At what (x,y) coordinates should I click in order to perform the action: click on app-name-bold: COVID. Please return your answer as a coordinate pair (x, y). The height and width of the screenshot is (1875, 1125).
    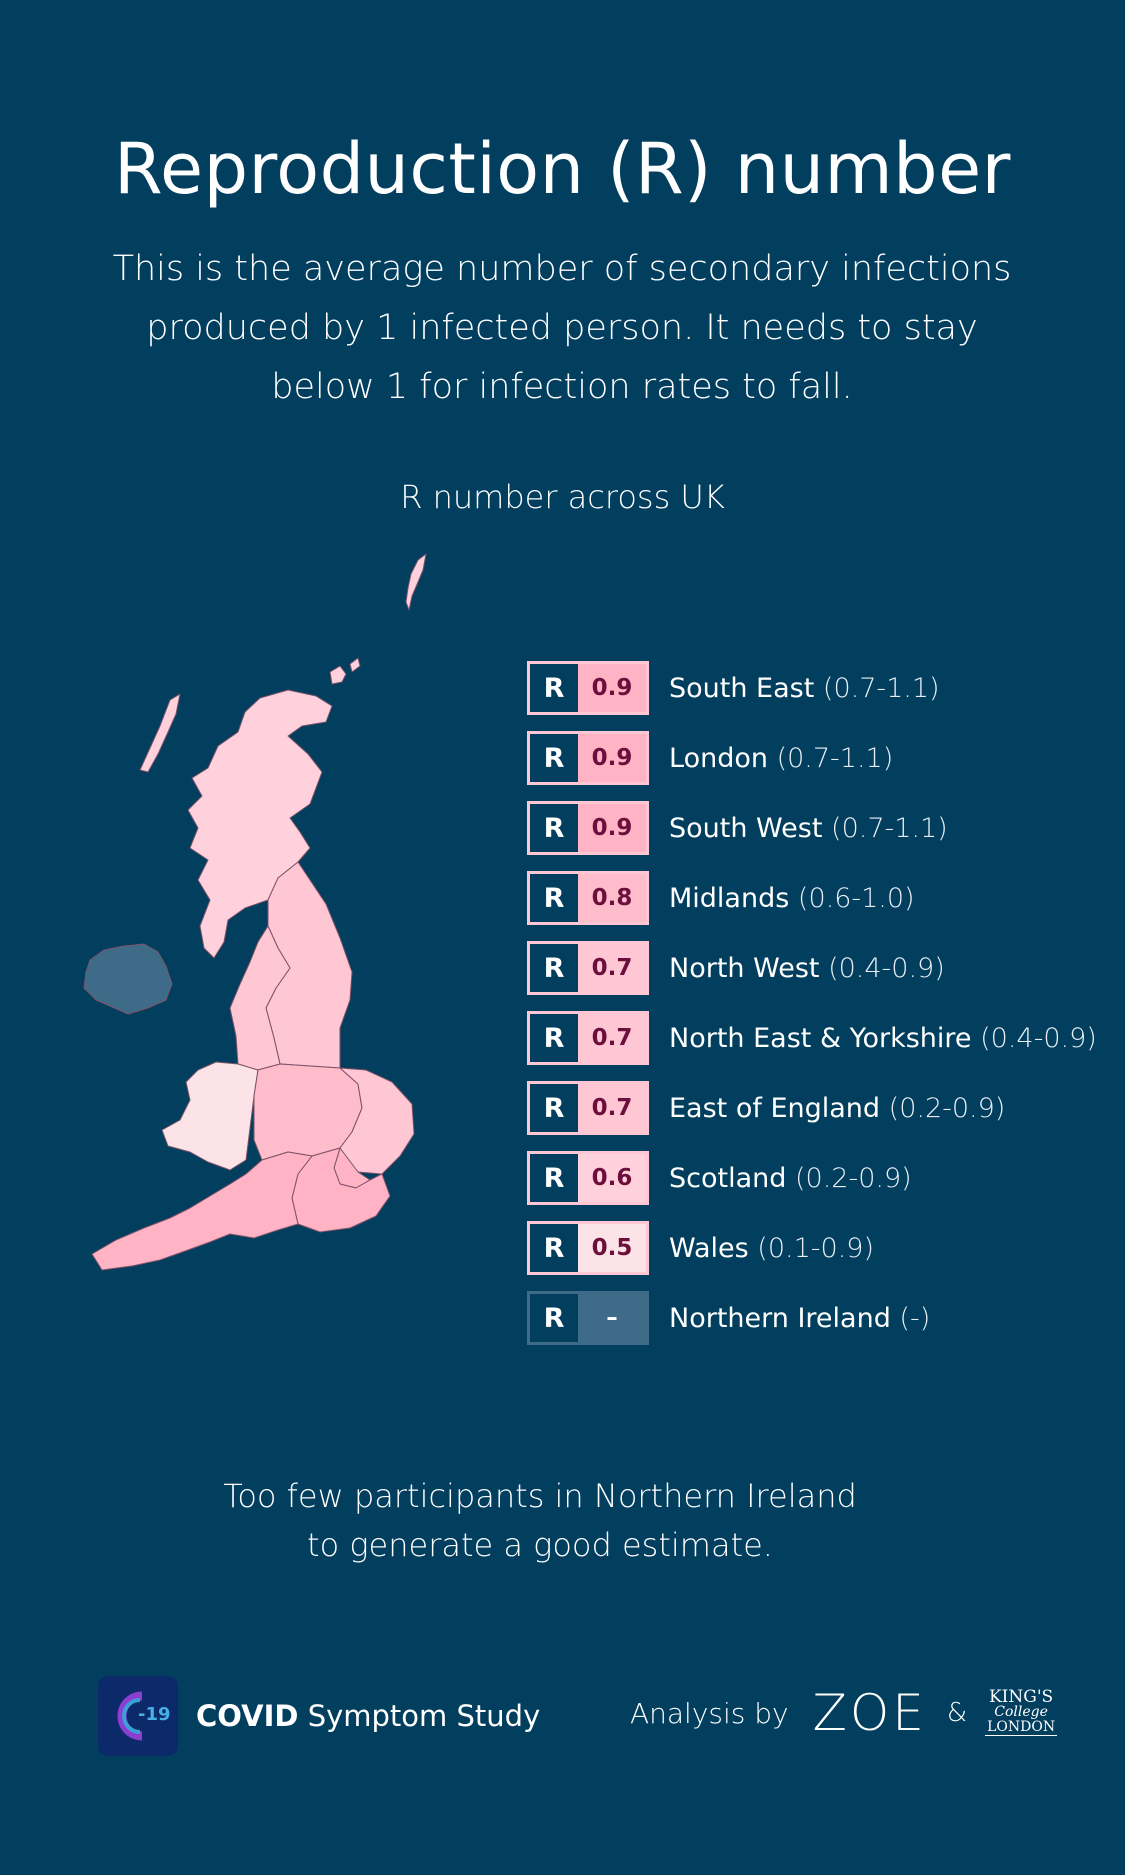
    Looking at the image, I should click on (247, 1716).